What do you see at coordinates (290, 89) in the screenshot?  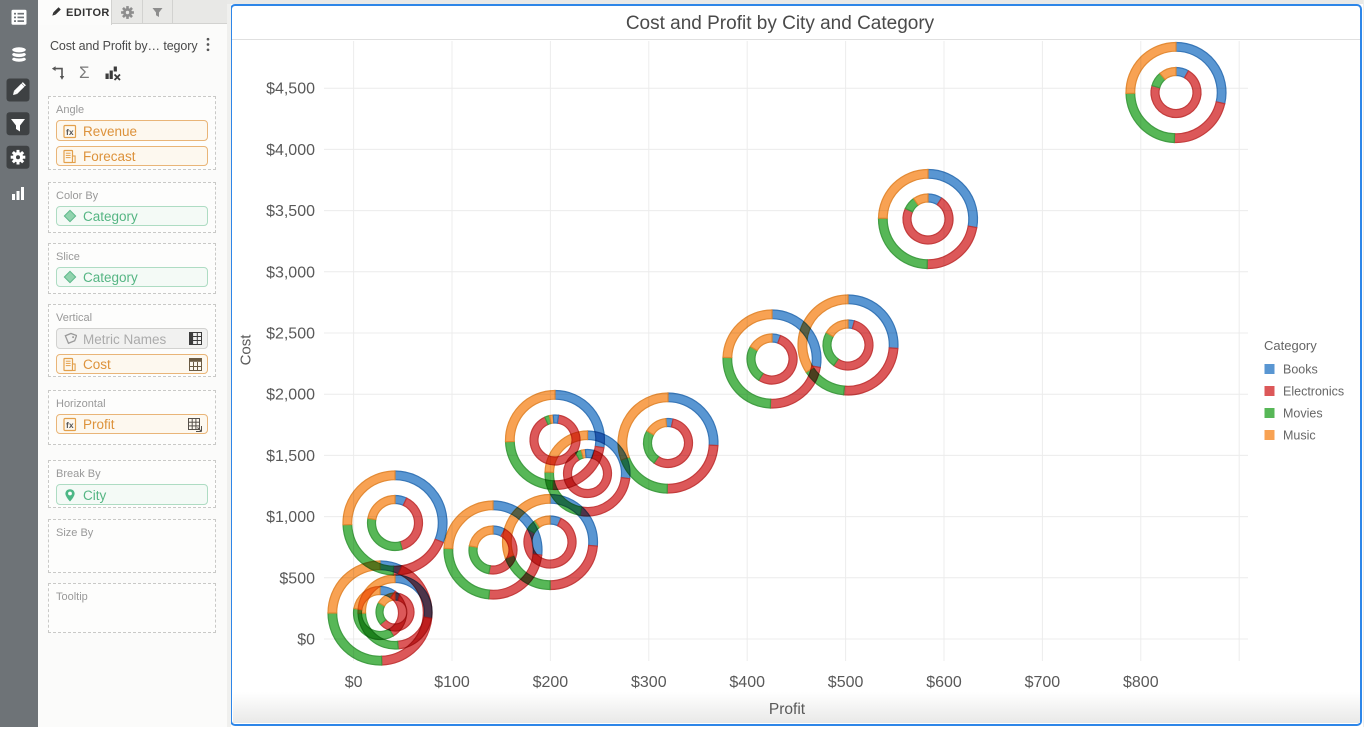 I see `svg-text: $4,500` at bounding box center [290, 89].